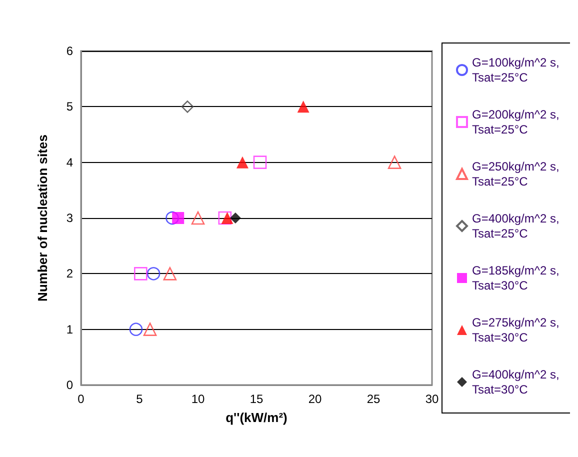 This screenshot has width=578, height=457. What do you see at coordinates (432, 399) in the screenshot?
I see `x-tick-label: 30` at bounding box center [432, 399].